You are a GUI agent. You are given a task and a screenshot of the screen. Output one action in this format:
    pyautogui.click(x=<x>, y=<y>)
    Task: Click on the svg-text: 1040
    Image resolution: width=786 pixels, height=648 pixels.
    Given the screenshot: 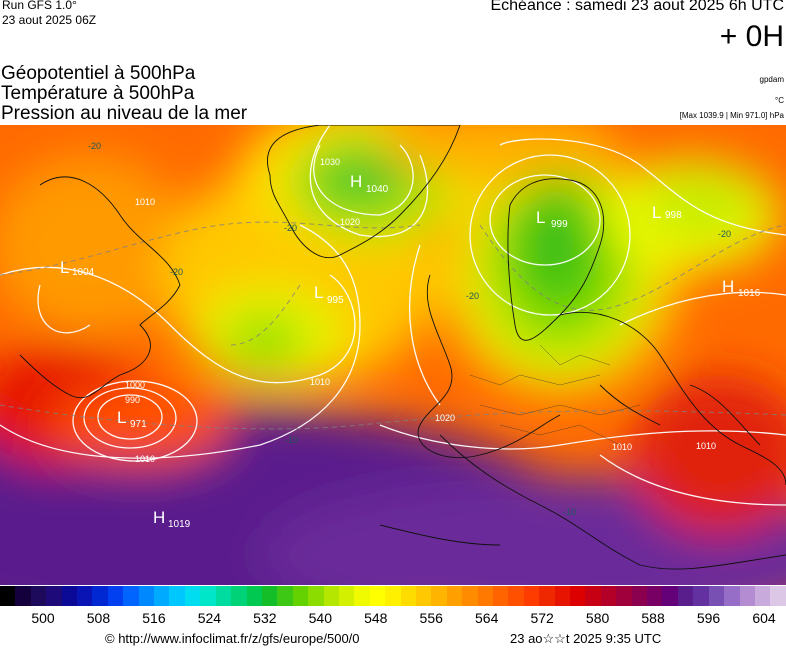 What is the action you would take?
    pyautogui.click(x=377, y=189)
    